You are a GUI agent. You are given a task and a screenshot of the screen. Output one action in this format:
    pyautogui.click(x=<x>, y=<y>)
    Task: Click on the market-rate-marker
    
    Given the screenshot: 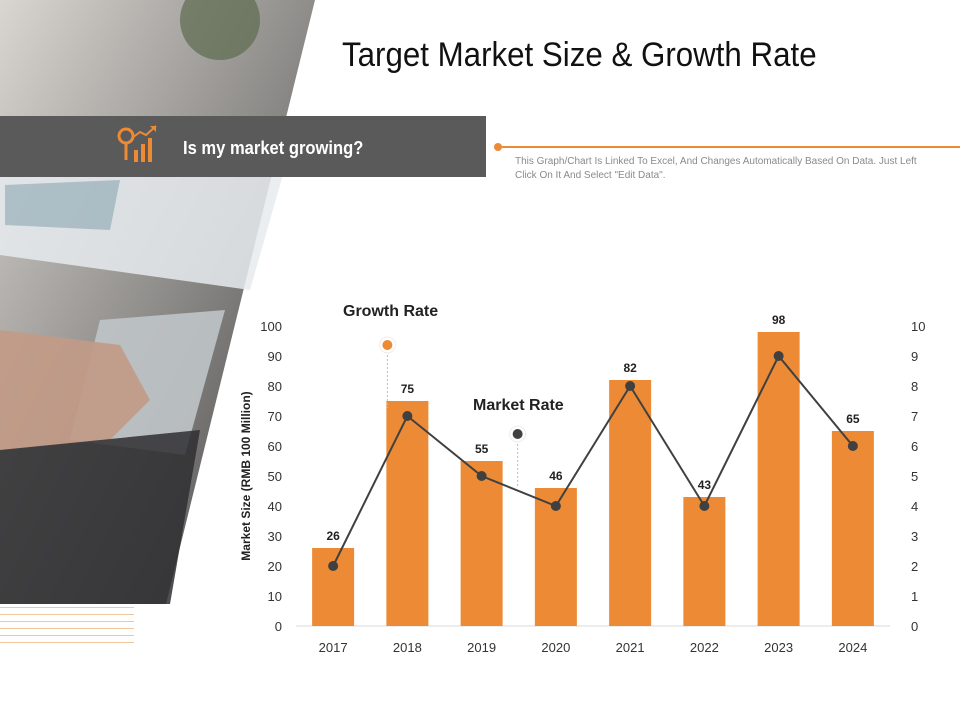 What is the action you would take?
    pyautogui.click(x=517, y=434)
    